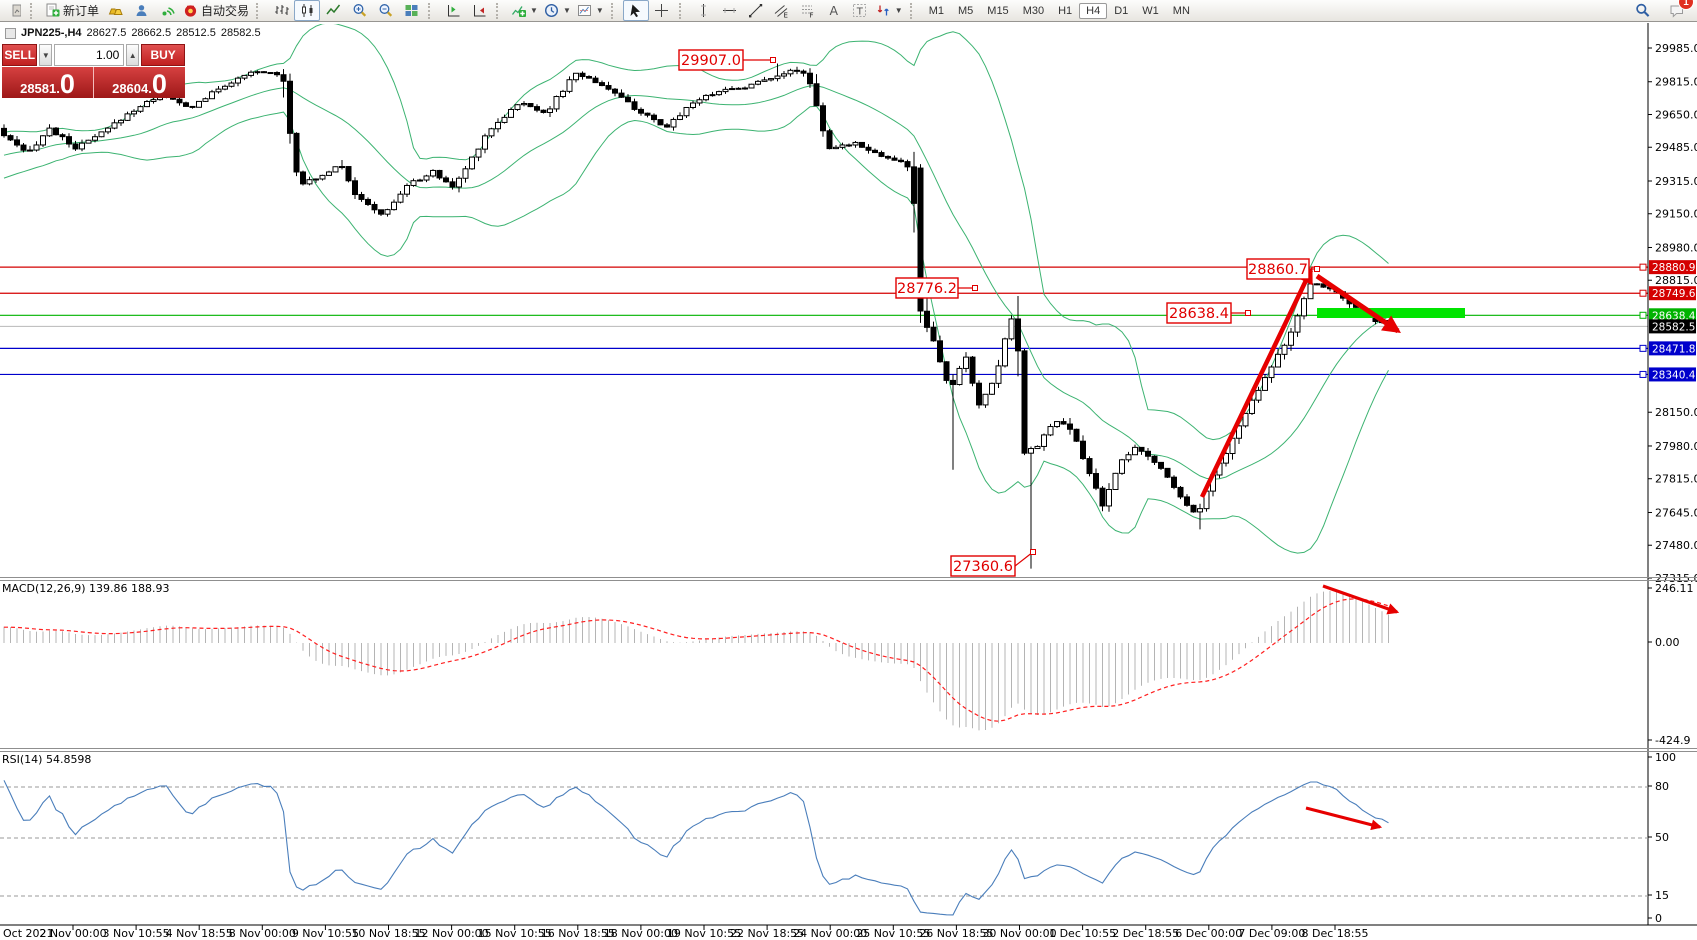 The width and height of the screenshot is (1697, 940). I want to click on notifications-button: 1, so click(1678, 10).